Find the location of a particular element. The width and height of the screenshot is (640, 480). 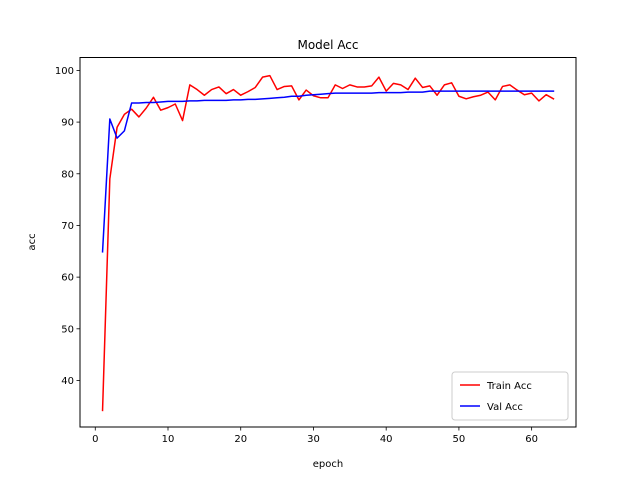

y-tick-label: 70 is located at coordinates (67, 226).